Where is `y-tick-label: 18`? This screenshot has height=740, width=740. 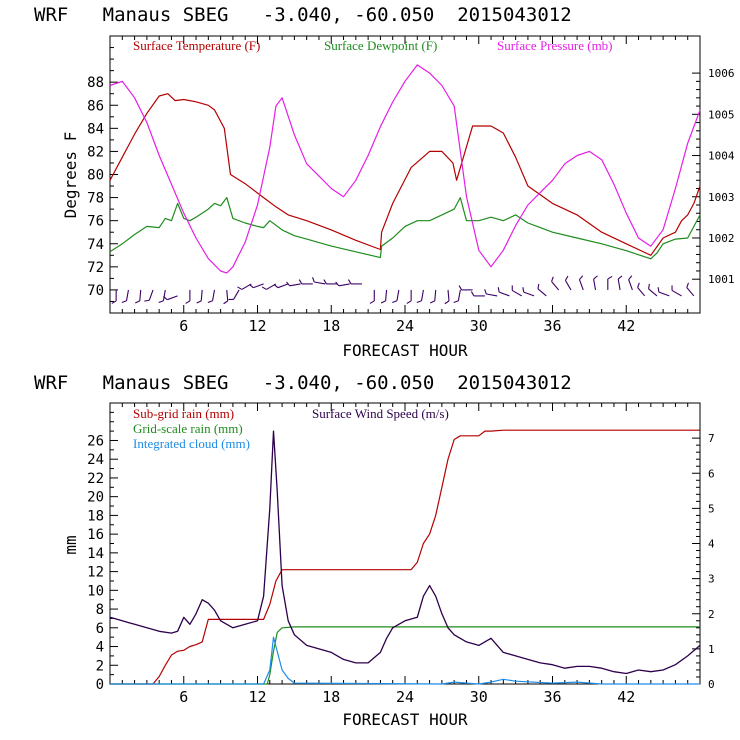 y-tick-label: 18 is located at coordinates (95, 516).